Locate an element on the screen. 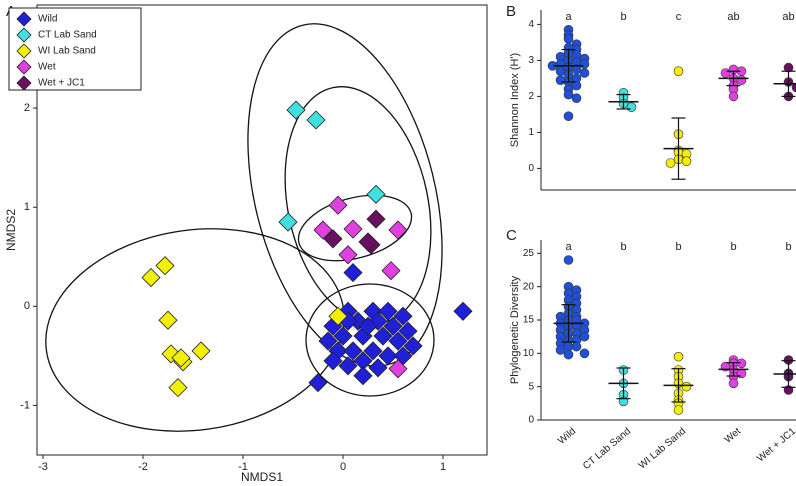 This screenshot has width=796, height=486. x-tick-label: 1 is located at coordinates (443, 467).